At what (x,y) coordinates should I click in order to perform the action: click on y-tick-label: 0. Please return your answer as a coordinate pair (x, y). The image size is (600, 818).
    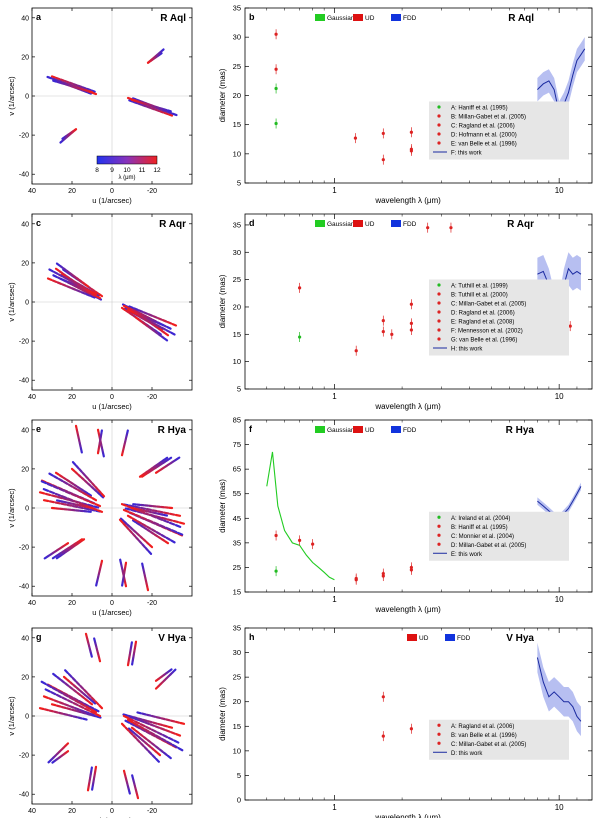
    Looking at the image, I should click on (27, 509).